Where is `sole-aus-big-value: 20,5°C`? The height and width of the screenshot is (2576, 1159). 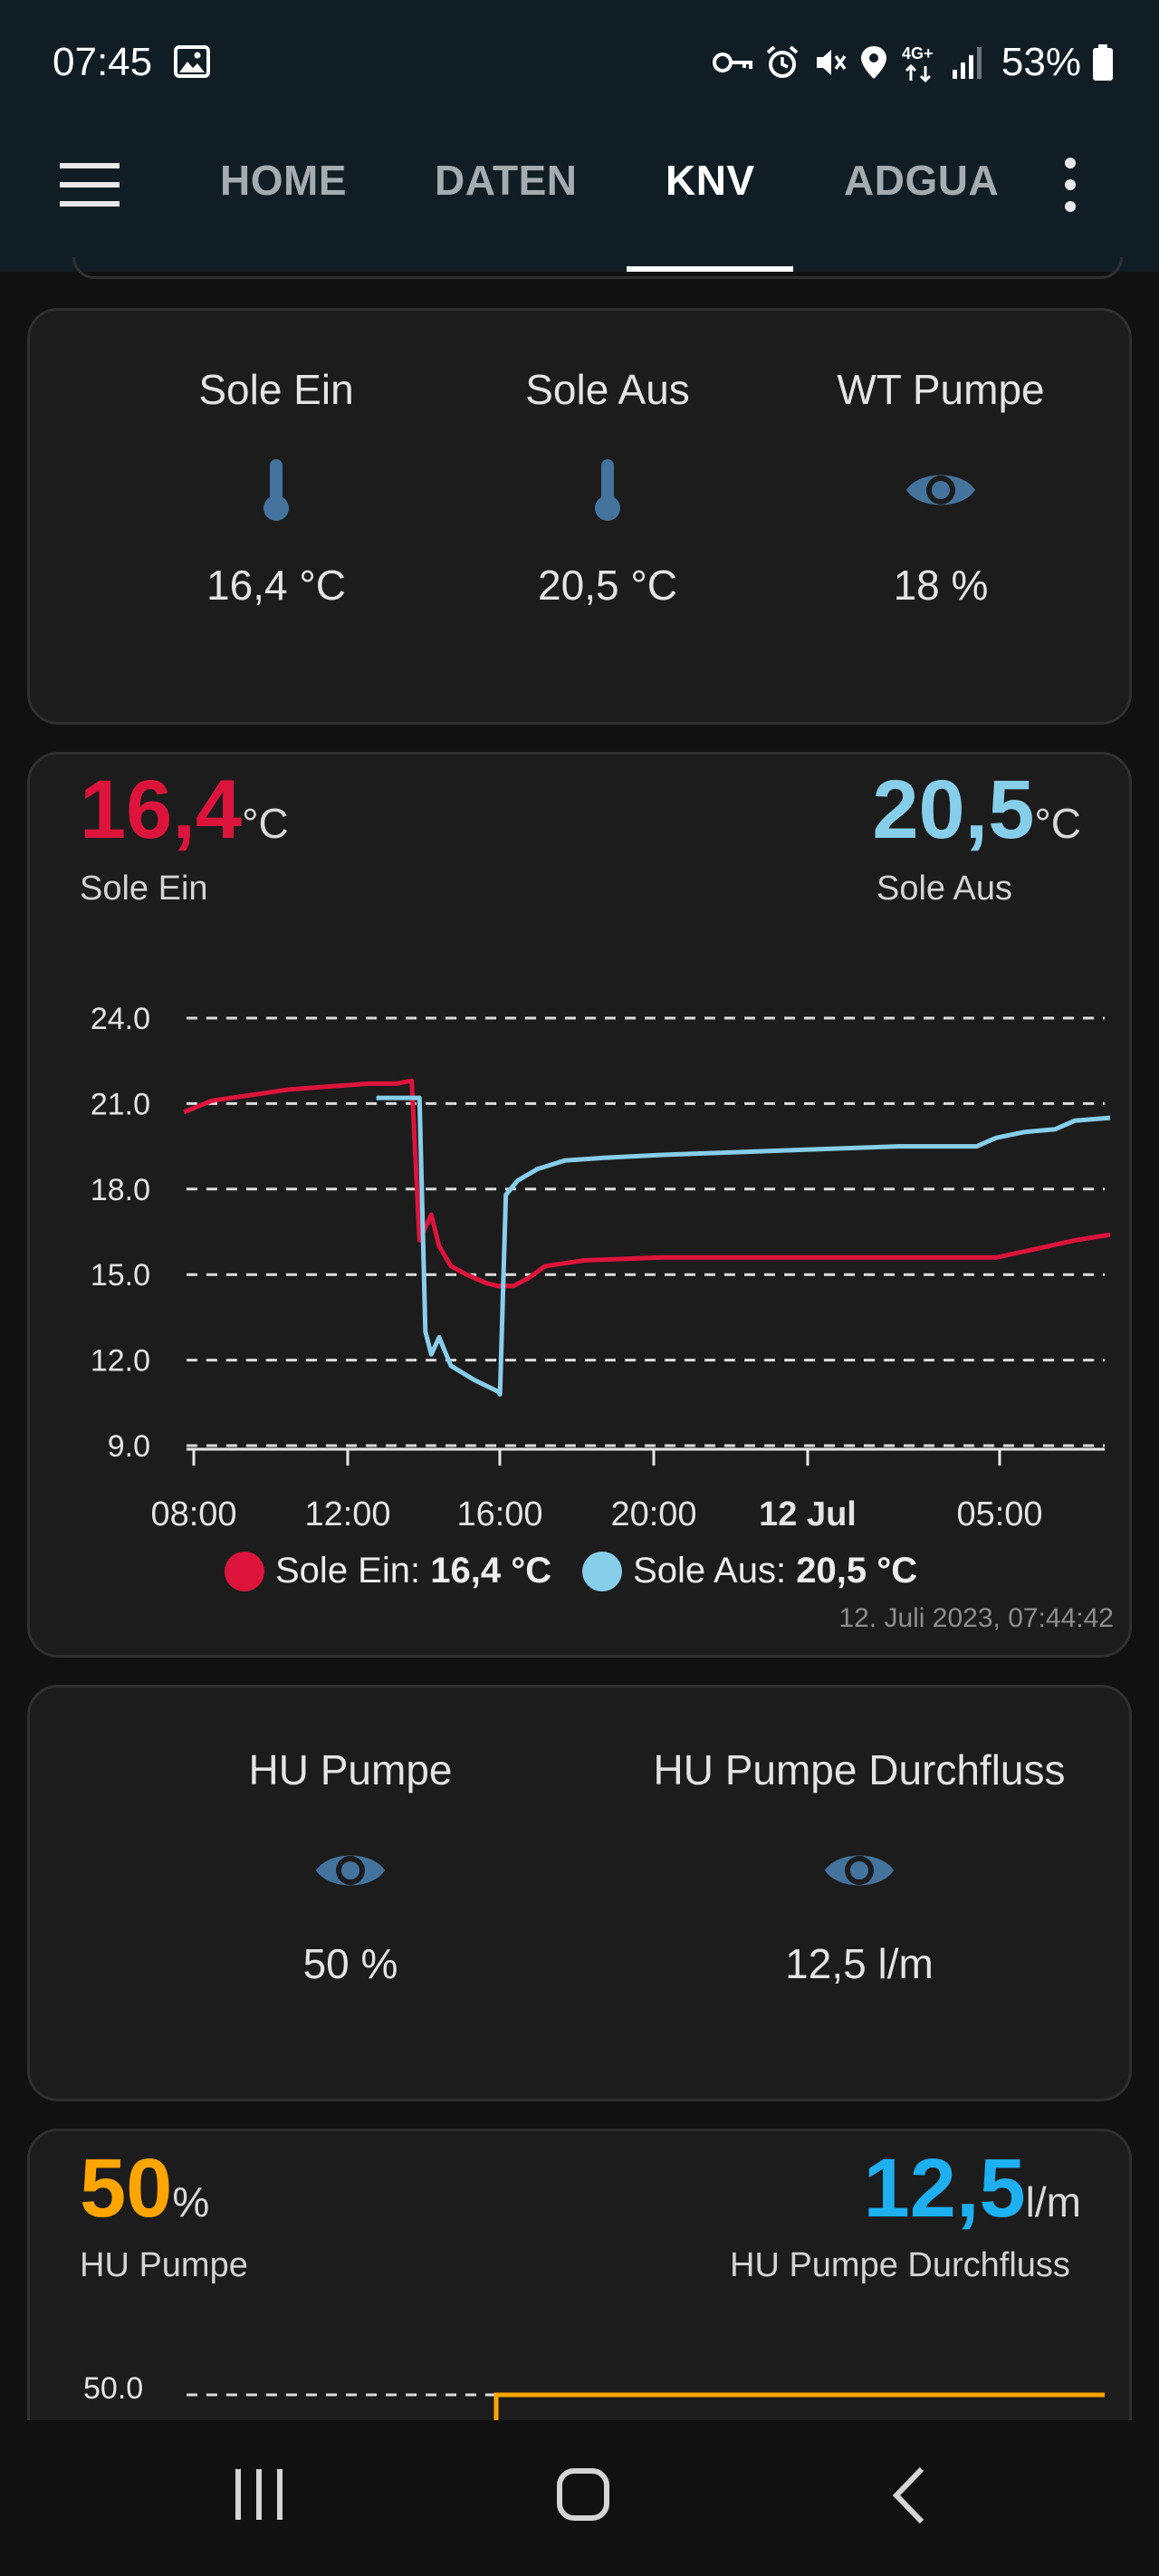
sole-aus-big-value: 20,5°C is located at coordinates (976, 810).